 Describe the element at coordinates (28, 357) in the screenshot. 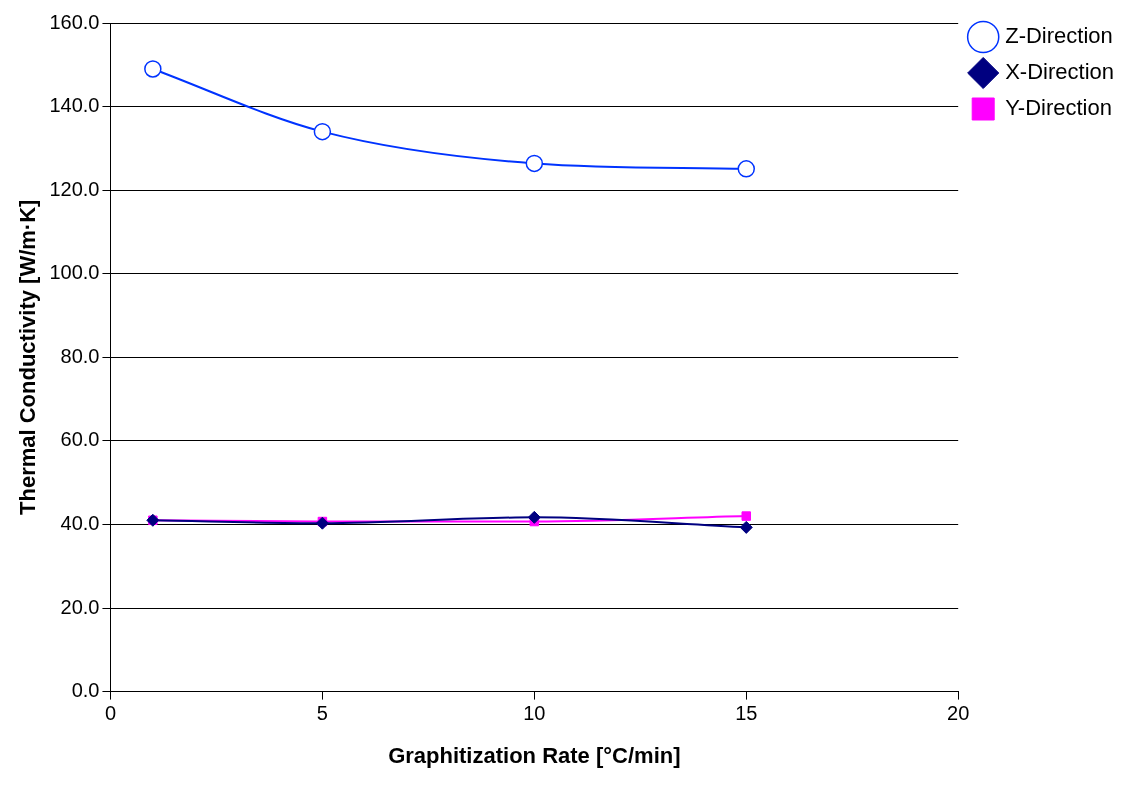

I see `y-axis-title: Thermal Conductivity [W/m·K]` at that location.